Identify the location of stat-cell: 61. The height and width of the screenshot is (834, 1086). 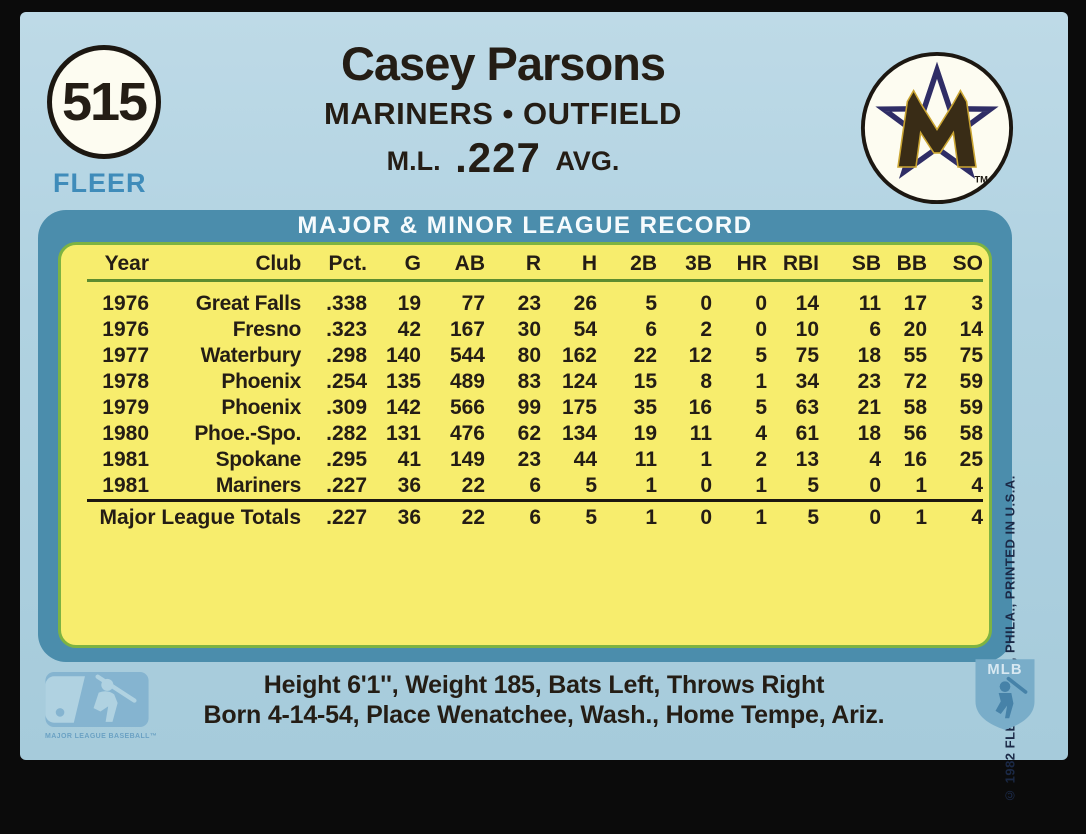
(807, 433).